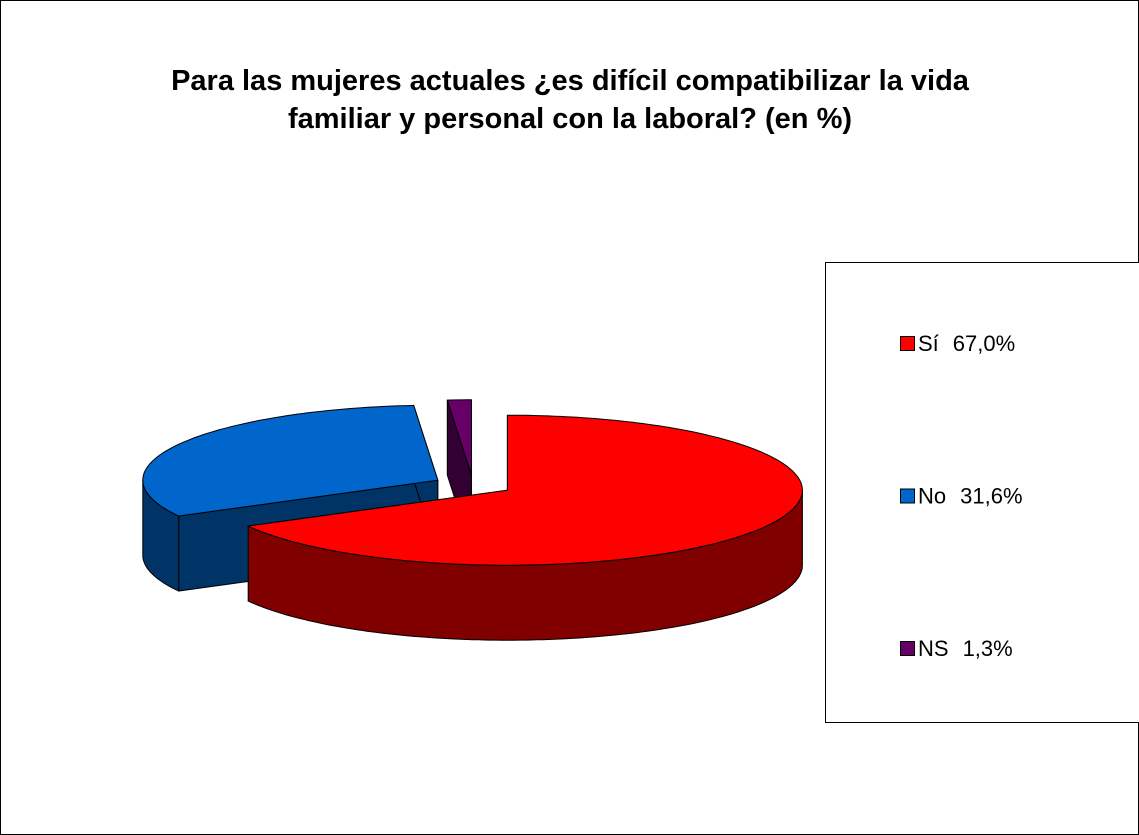 The width and height of the screenshot is (1139, 835). Describe the element at coordinates (984, 343) in the screenshot. I see `legend-value: 67,0%` at that location.